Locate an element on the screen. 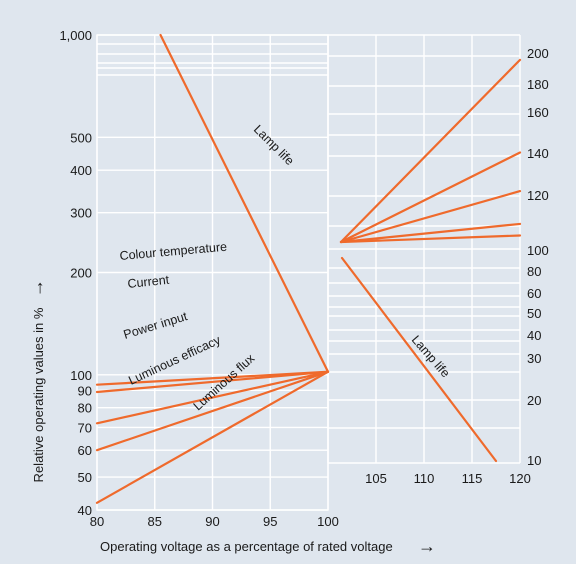 The height and width of the screenshot is (569, 576). y-tick-label: 70 is located at coordinates (85, 427).